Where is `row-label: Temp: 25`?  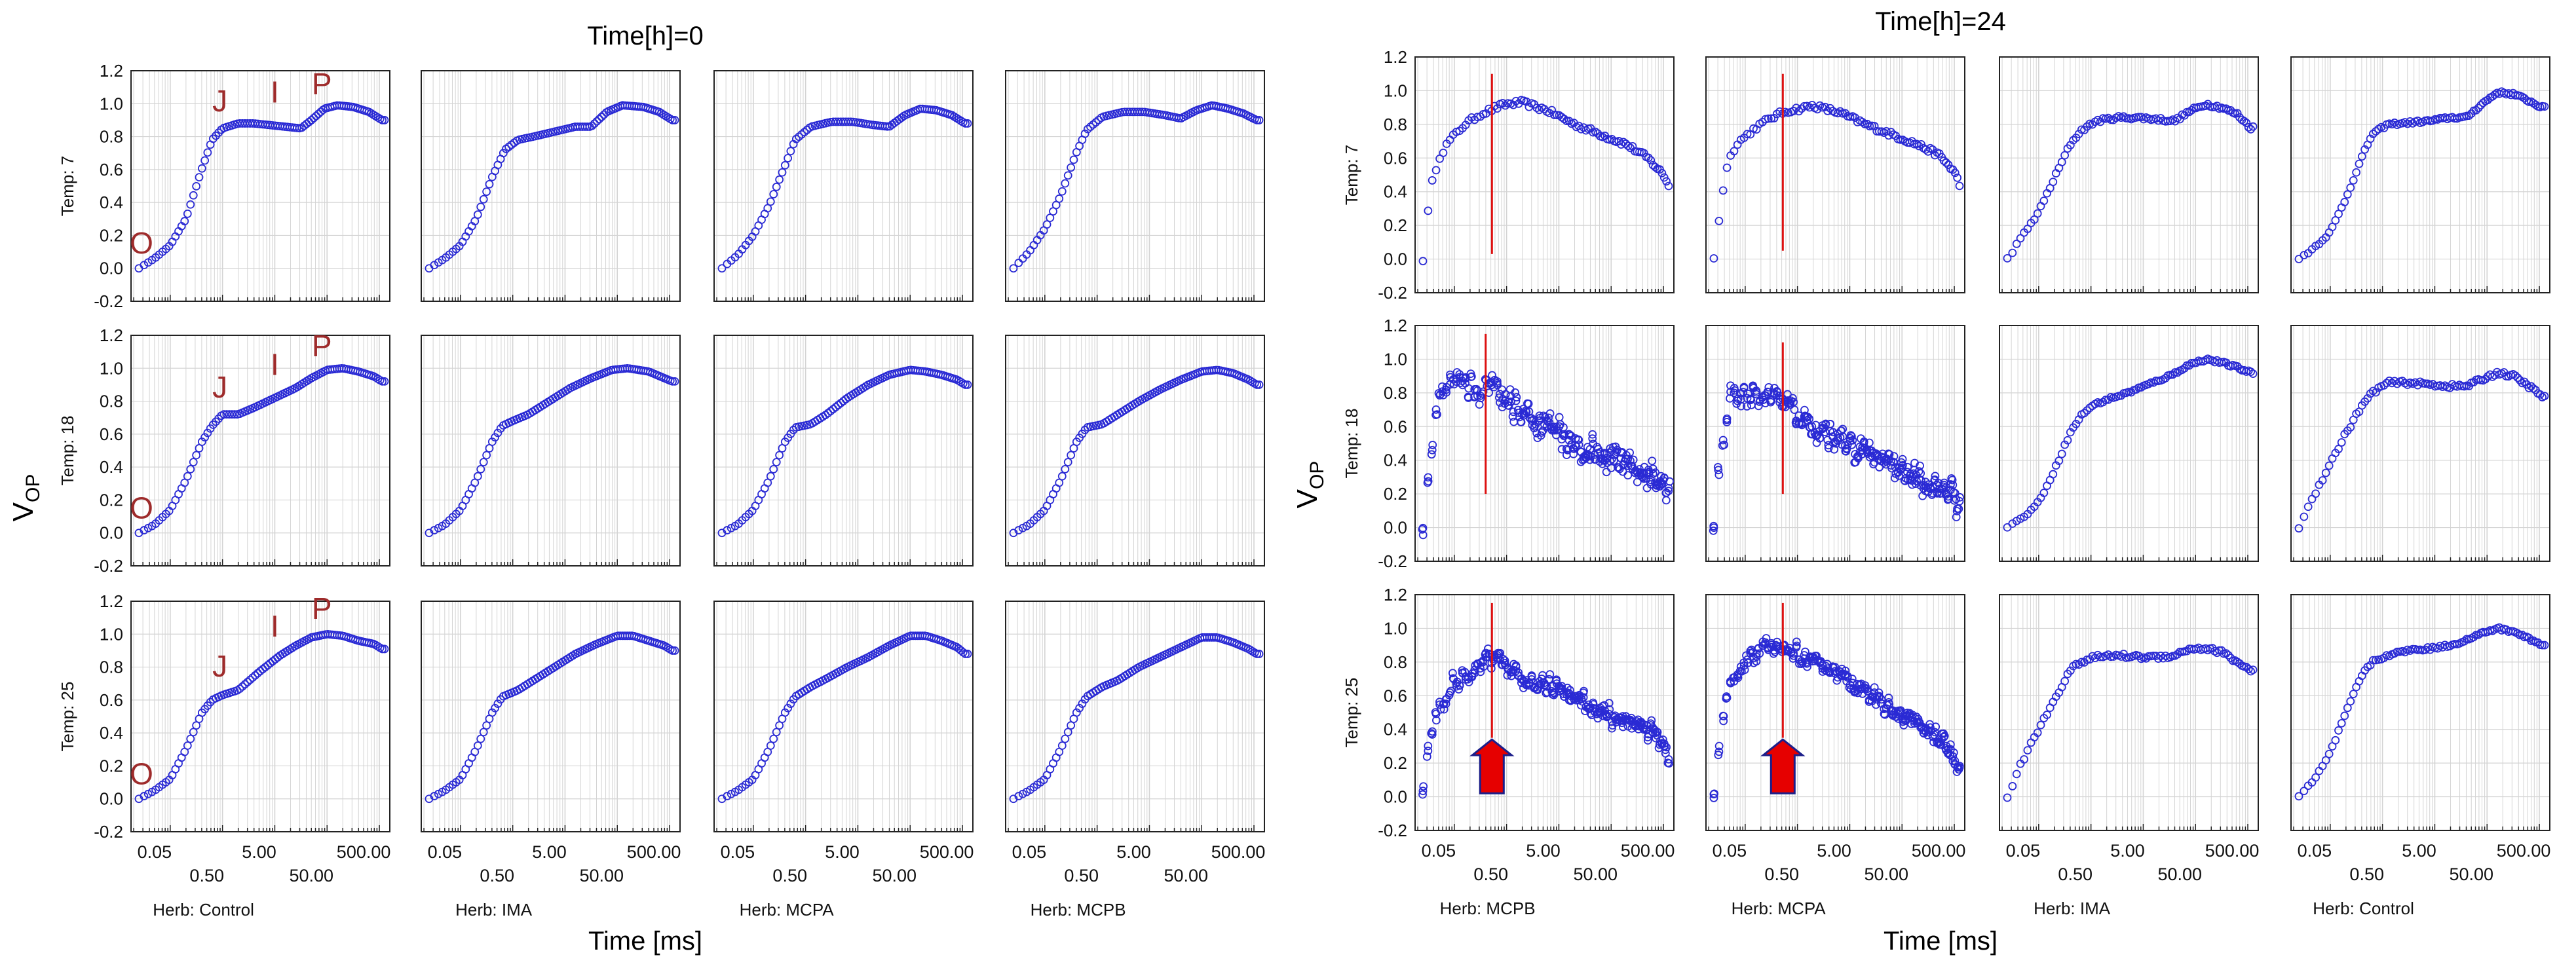 row-label: Temp: 25 is located at coordinates (1351, 713).